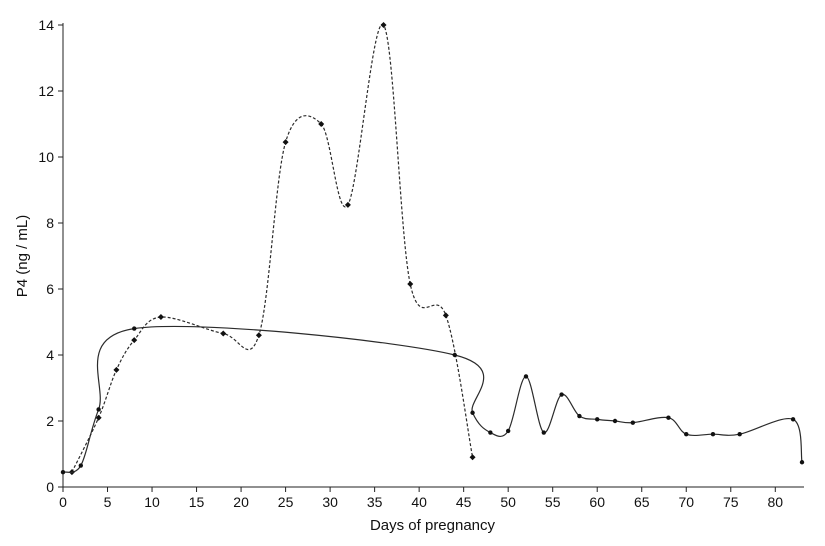 The image size is (825, 546). Describe the element at coordinates (50, 487) in the screenshot. I see `y-tick-label: 0` at that location.